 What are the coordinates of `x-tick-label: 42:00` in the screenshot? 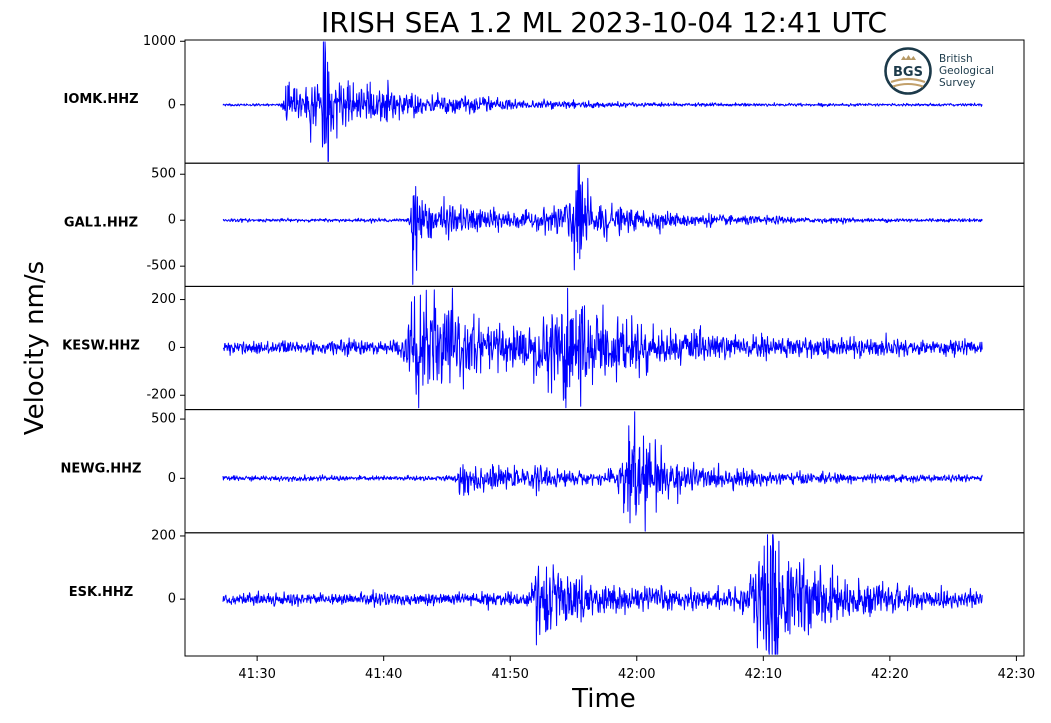 It's located at (636, 674).